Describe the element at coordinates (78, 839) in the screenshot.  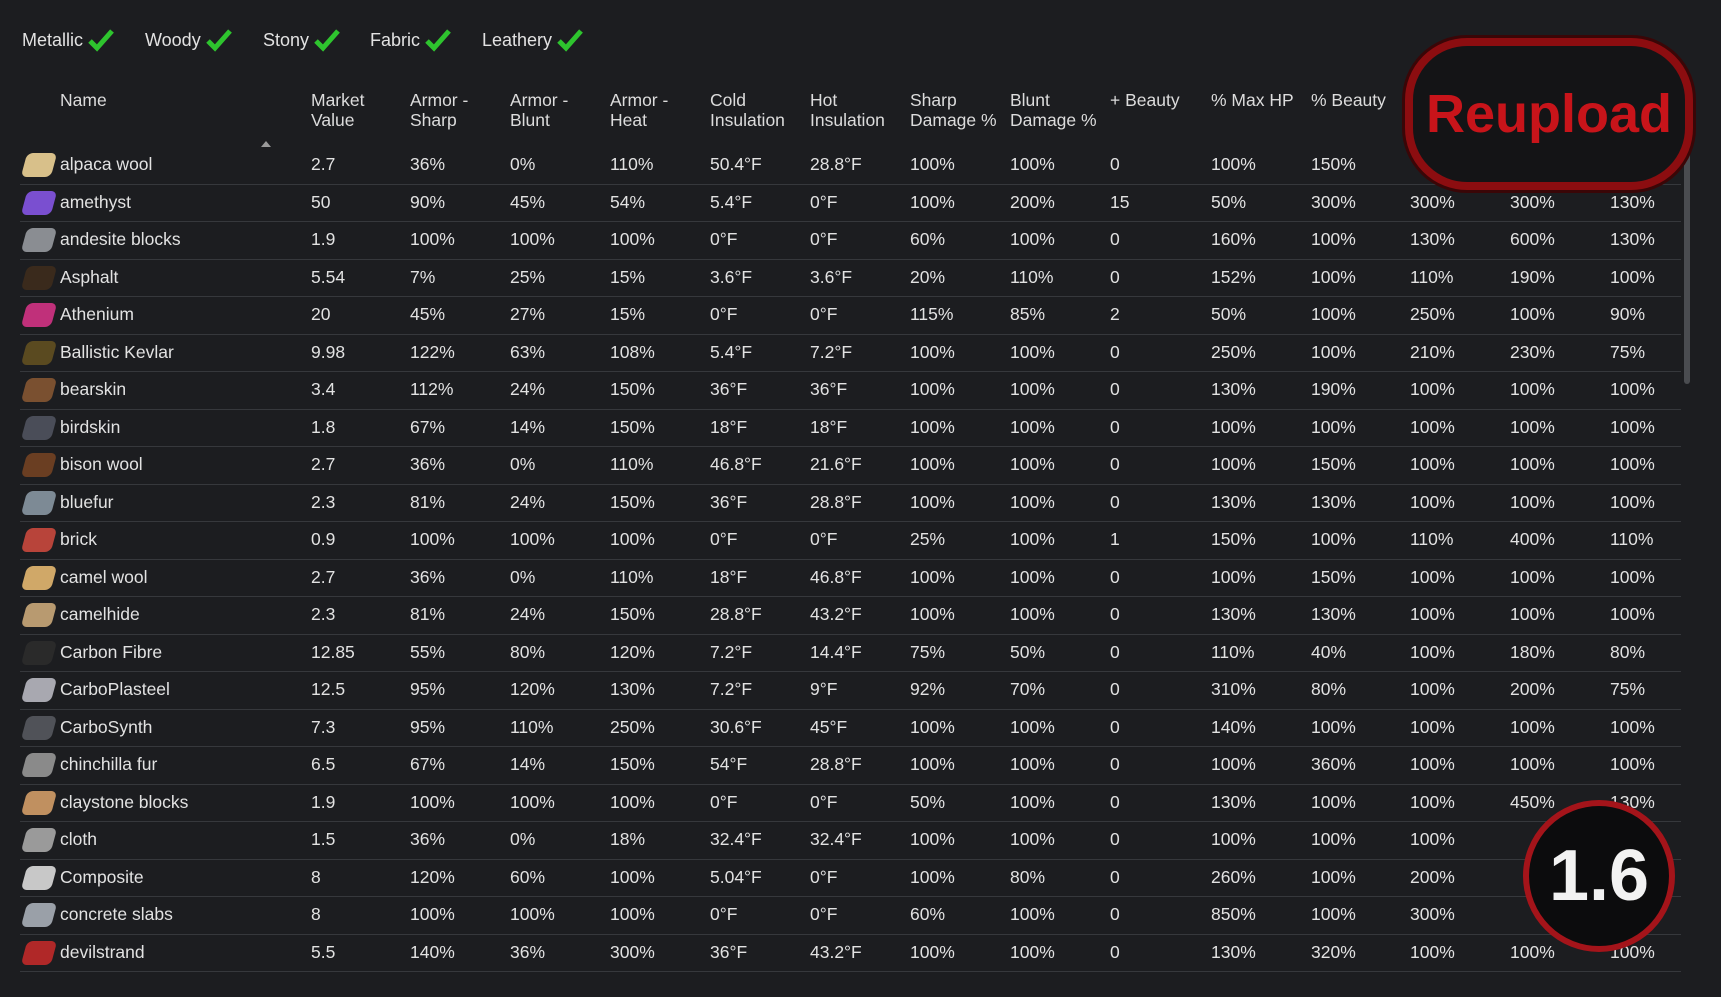
I see `material-name: cloth` at that location.